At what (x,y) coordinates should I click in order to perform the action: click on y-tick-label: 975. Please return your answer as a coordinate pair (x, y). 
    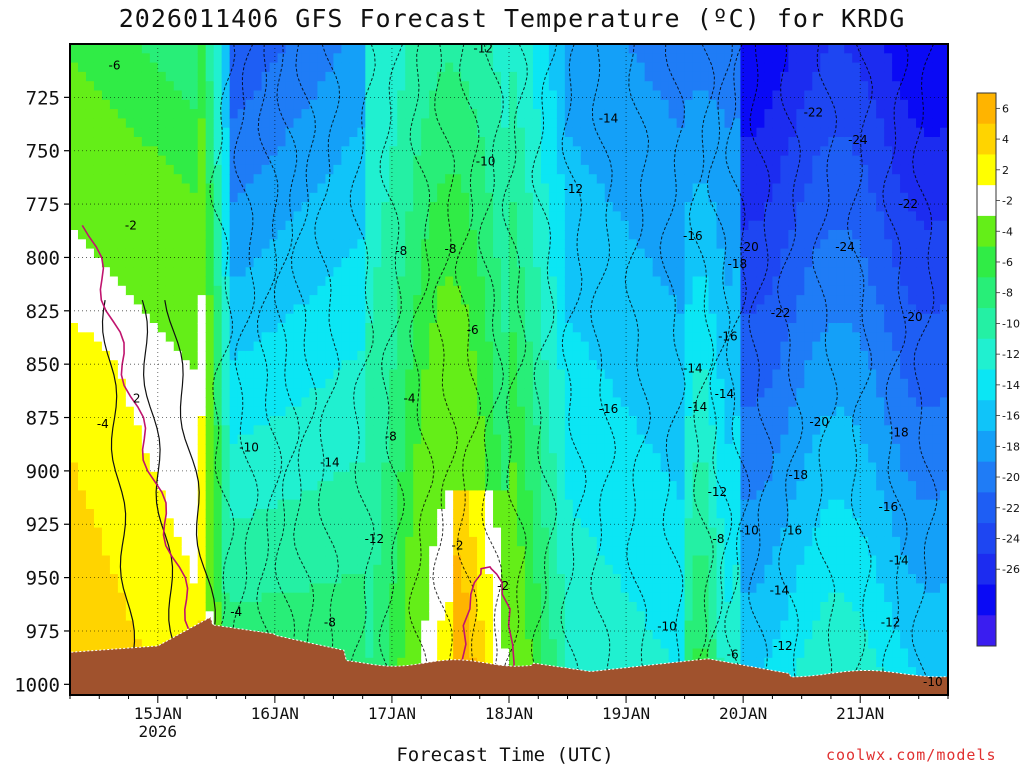
    Looking at the image, I should click on (43, 632).